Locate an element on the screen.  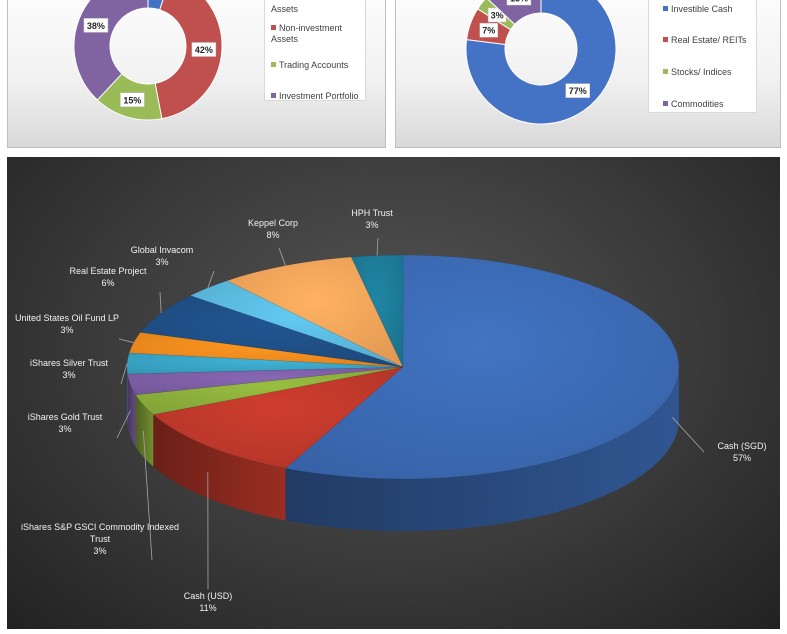
donut-data-label-investment-portfolio: 38% is located at coordinates (96, 26).